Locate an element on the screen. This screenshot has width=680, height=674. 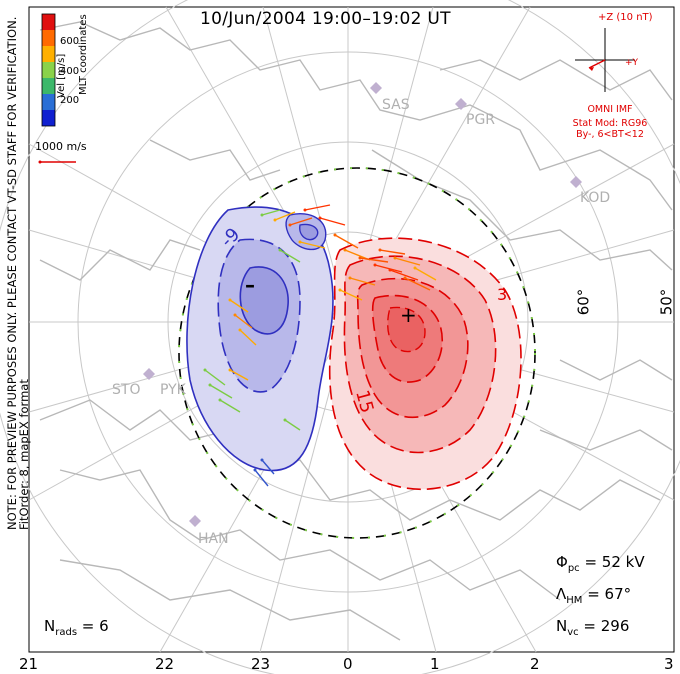
velocity-tick-200: 200 is located at coordinates (70, 100).